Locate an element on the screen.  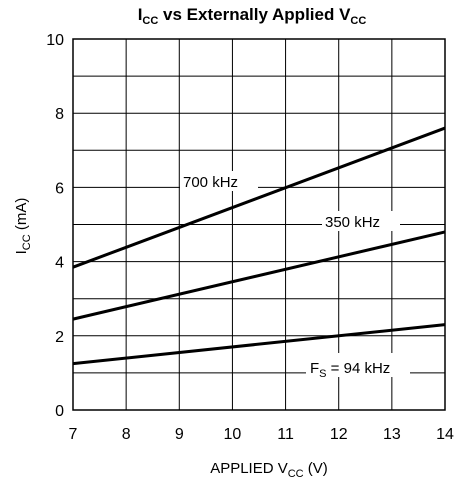
chart-title-mid: vs Externally Applied V is located at coordinates (254, 14).